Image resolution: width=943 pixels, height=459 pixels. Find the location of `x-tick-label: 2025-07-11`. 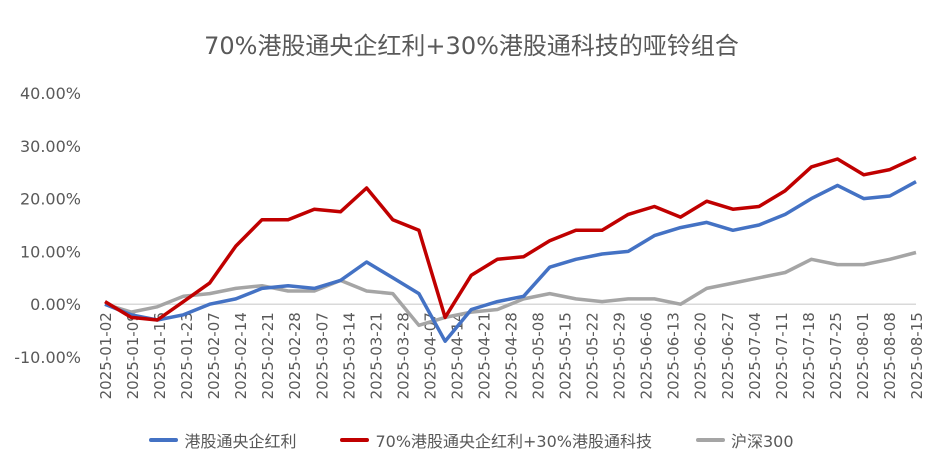

x-tick-label: 2025-07-11 is located at coordinates (782, 355).